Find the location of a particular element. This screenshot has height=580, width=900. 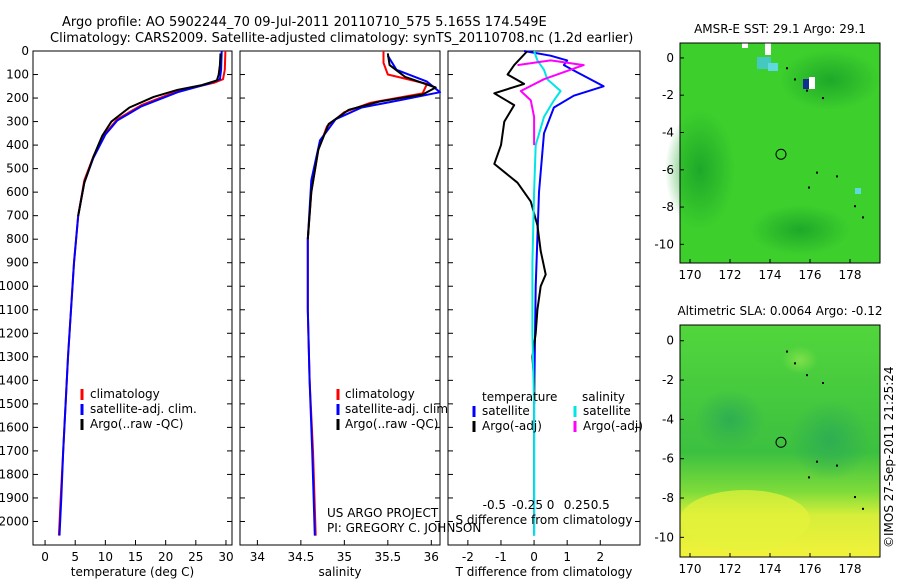

y-tick-label: 1100 is located at coordinates (14, 310).